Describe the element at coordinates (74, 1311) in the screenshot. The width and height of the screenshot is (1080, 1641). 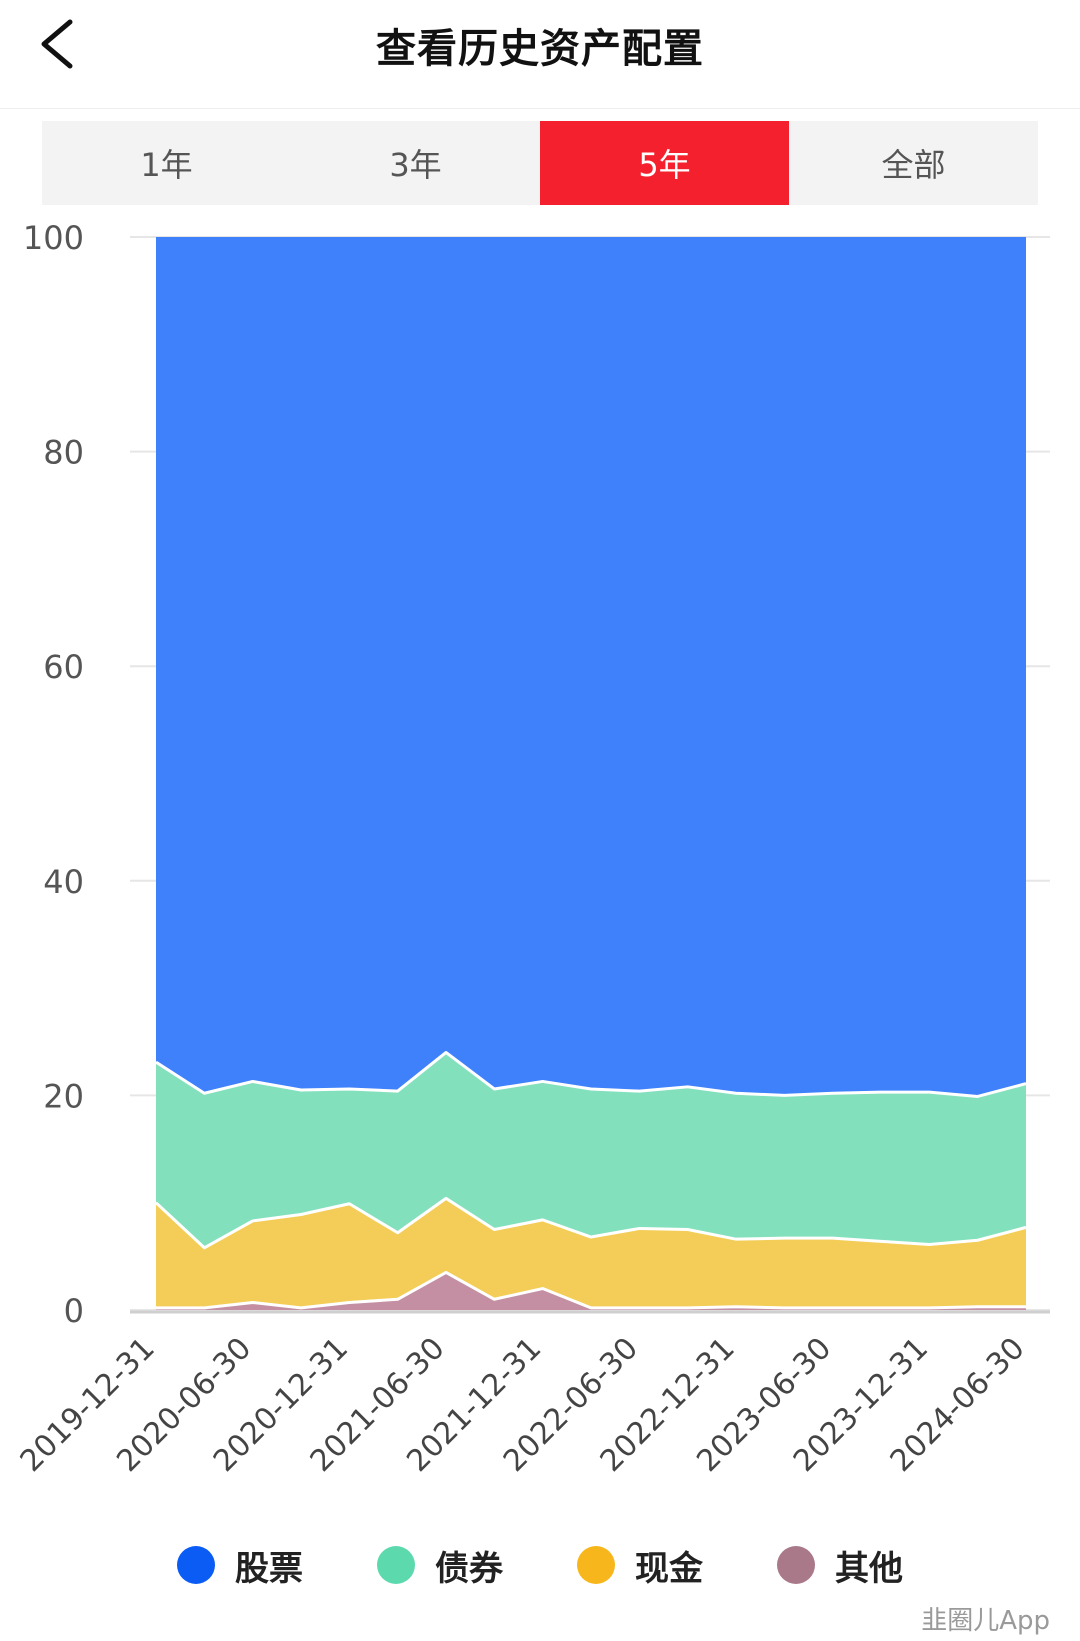
I see `y-tick-label: 0` at that location.